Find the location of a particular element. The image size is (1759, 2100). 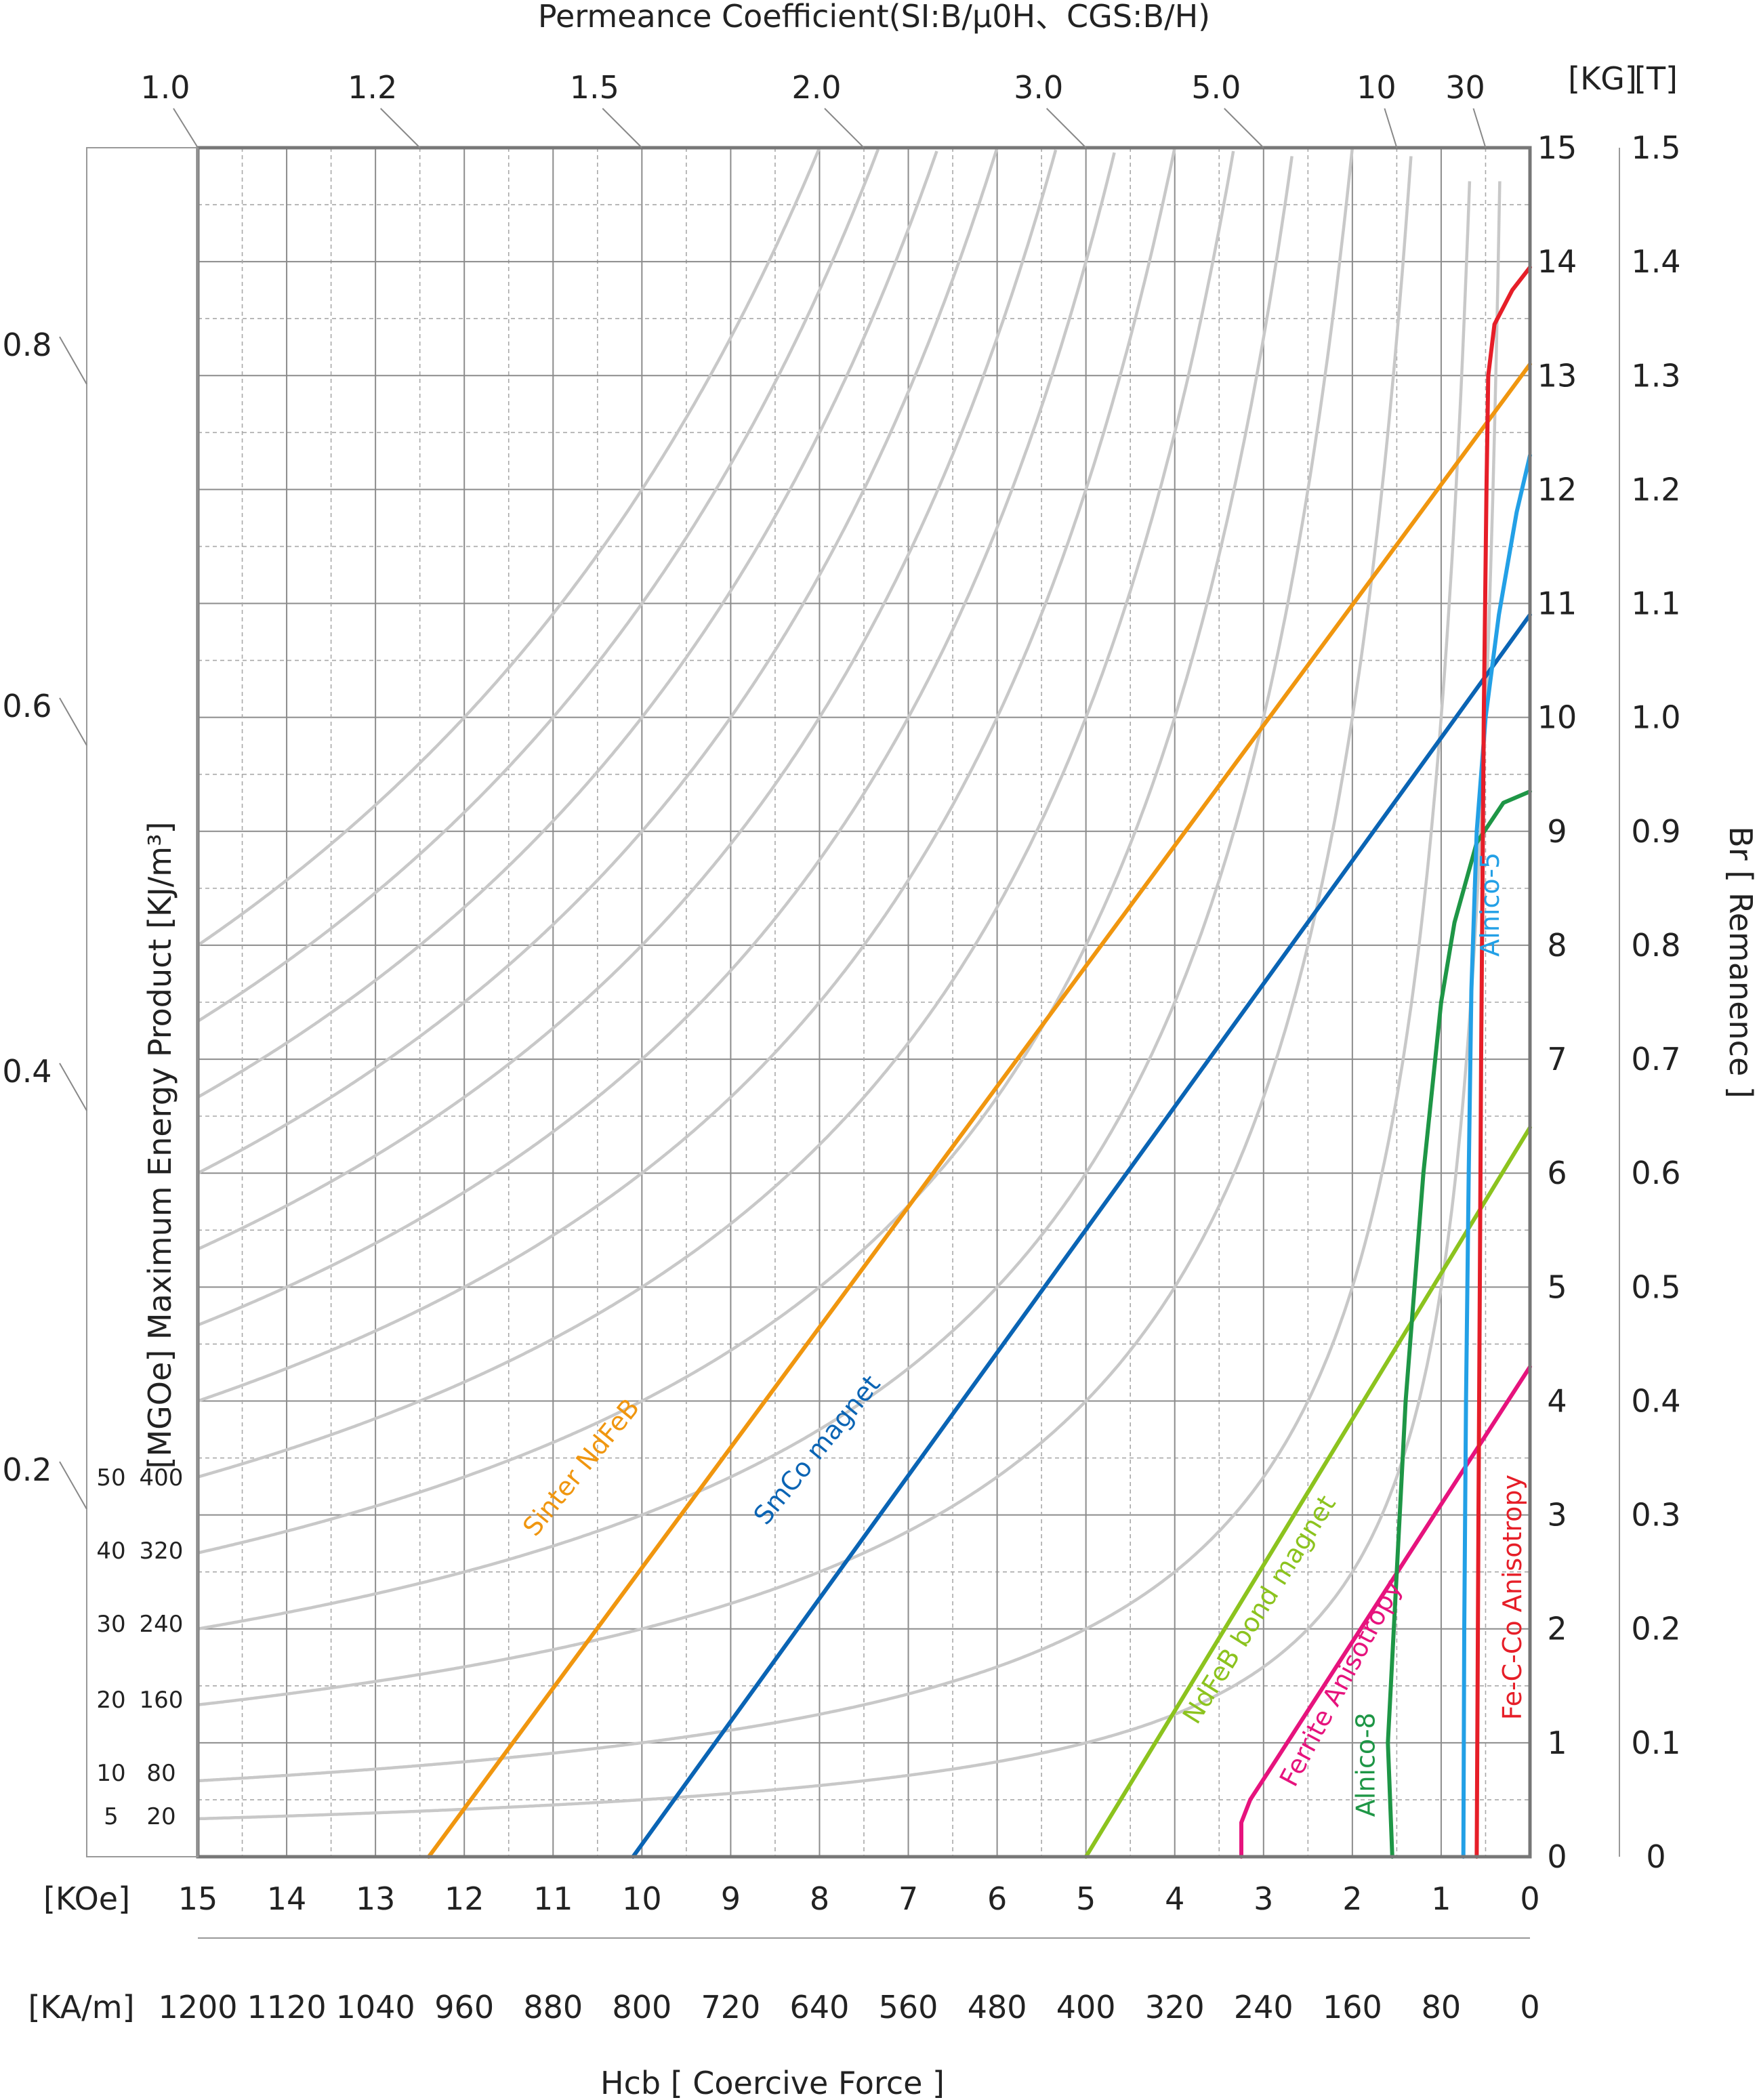

y-tick-kg: 9 is located at coordinates (1557, 831).